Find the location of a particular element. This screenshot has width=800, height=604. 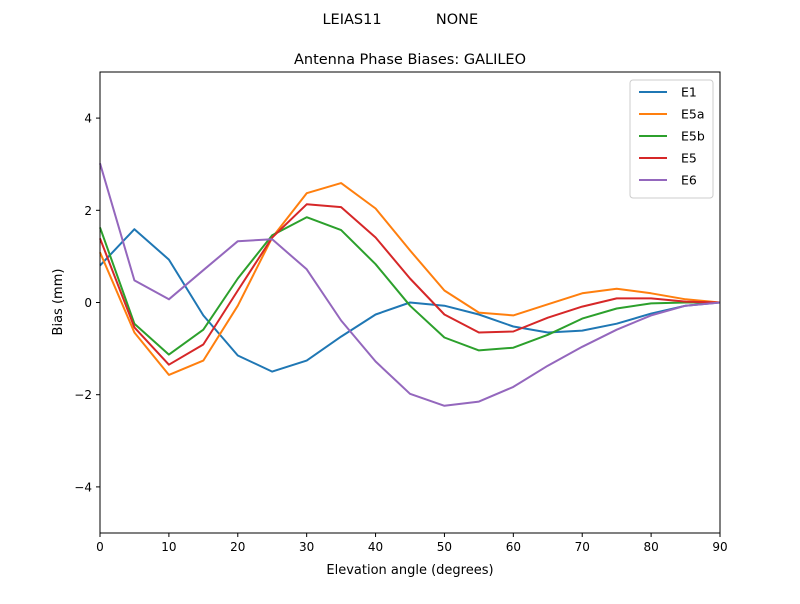

legend-box is located at coordinates (671, 139).